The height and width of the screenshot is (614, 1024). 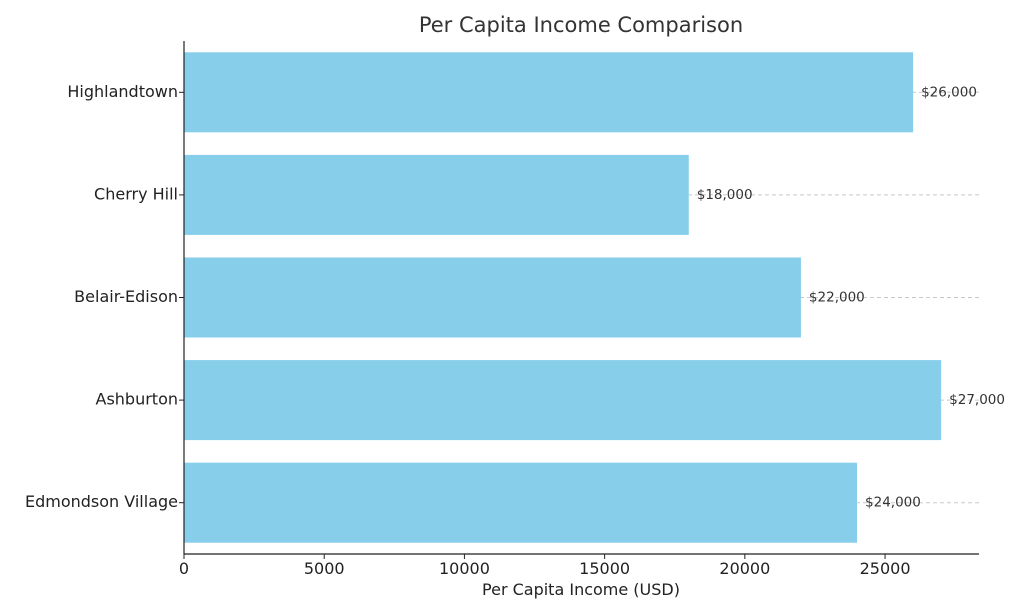 What do you see at coordinates (122, 91) in the screenshot?
I see `y-tick-label: Highlandtown` at bounding box center [122, 91].